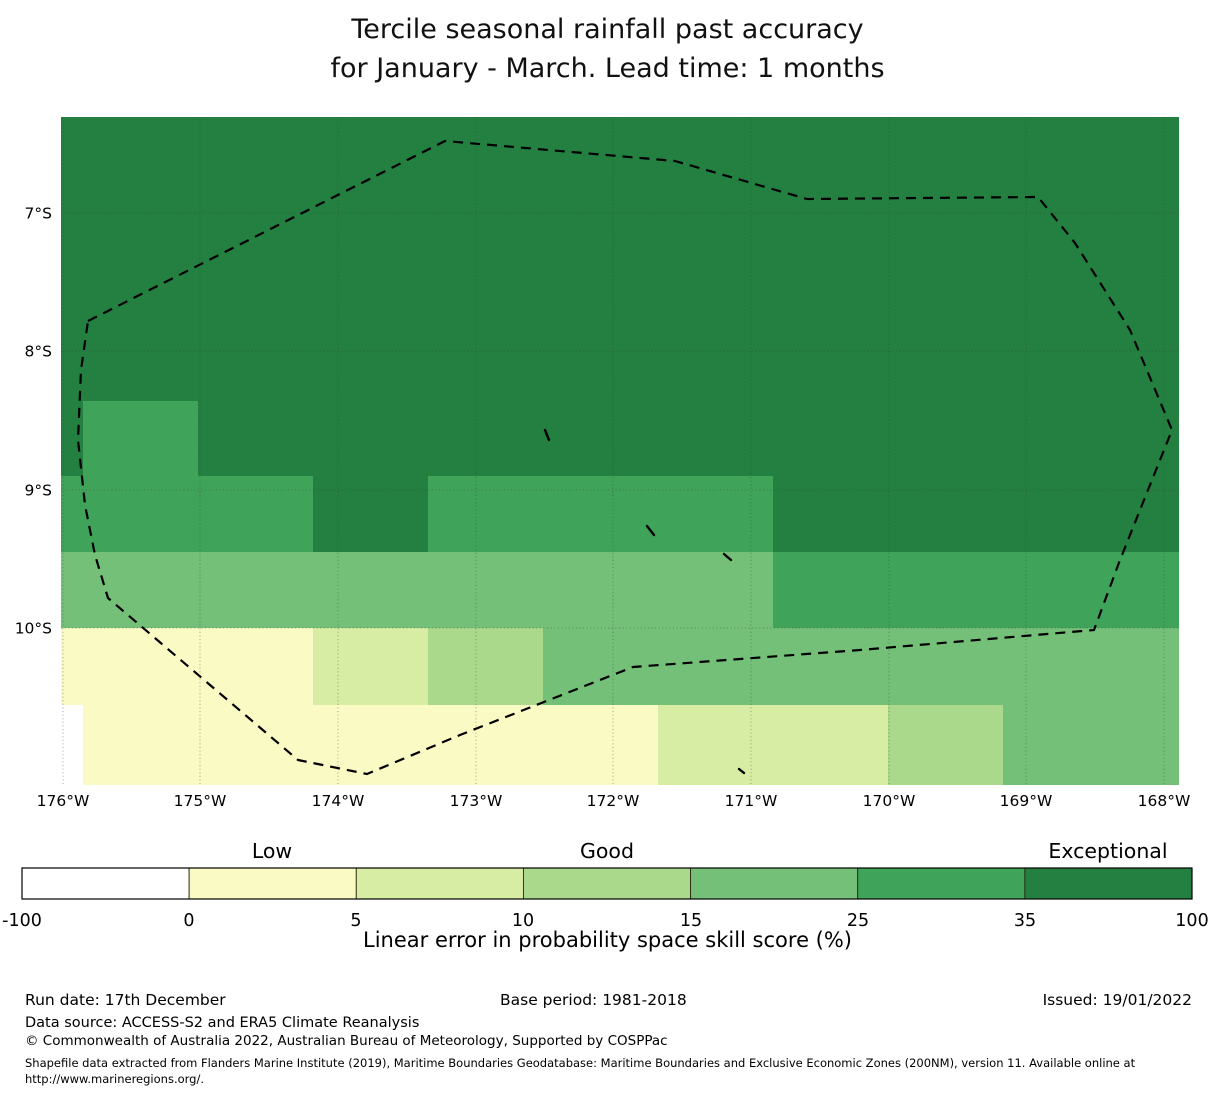 The height and width of the screenshot is (1095, 1215). What do you see at coordinates (1107, 851) in the screenshot?
I see `colorbar-category-label: Exceptional` at bounding box center [1107, 851].